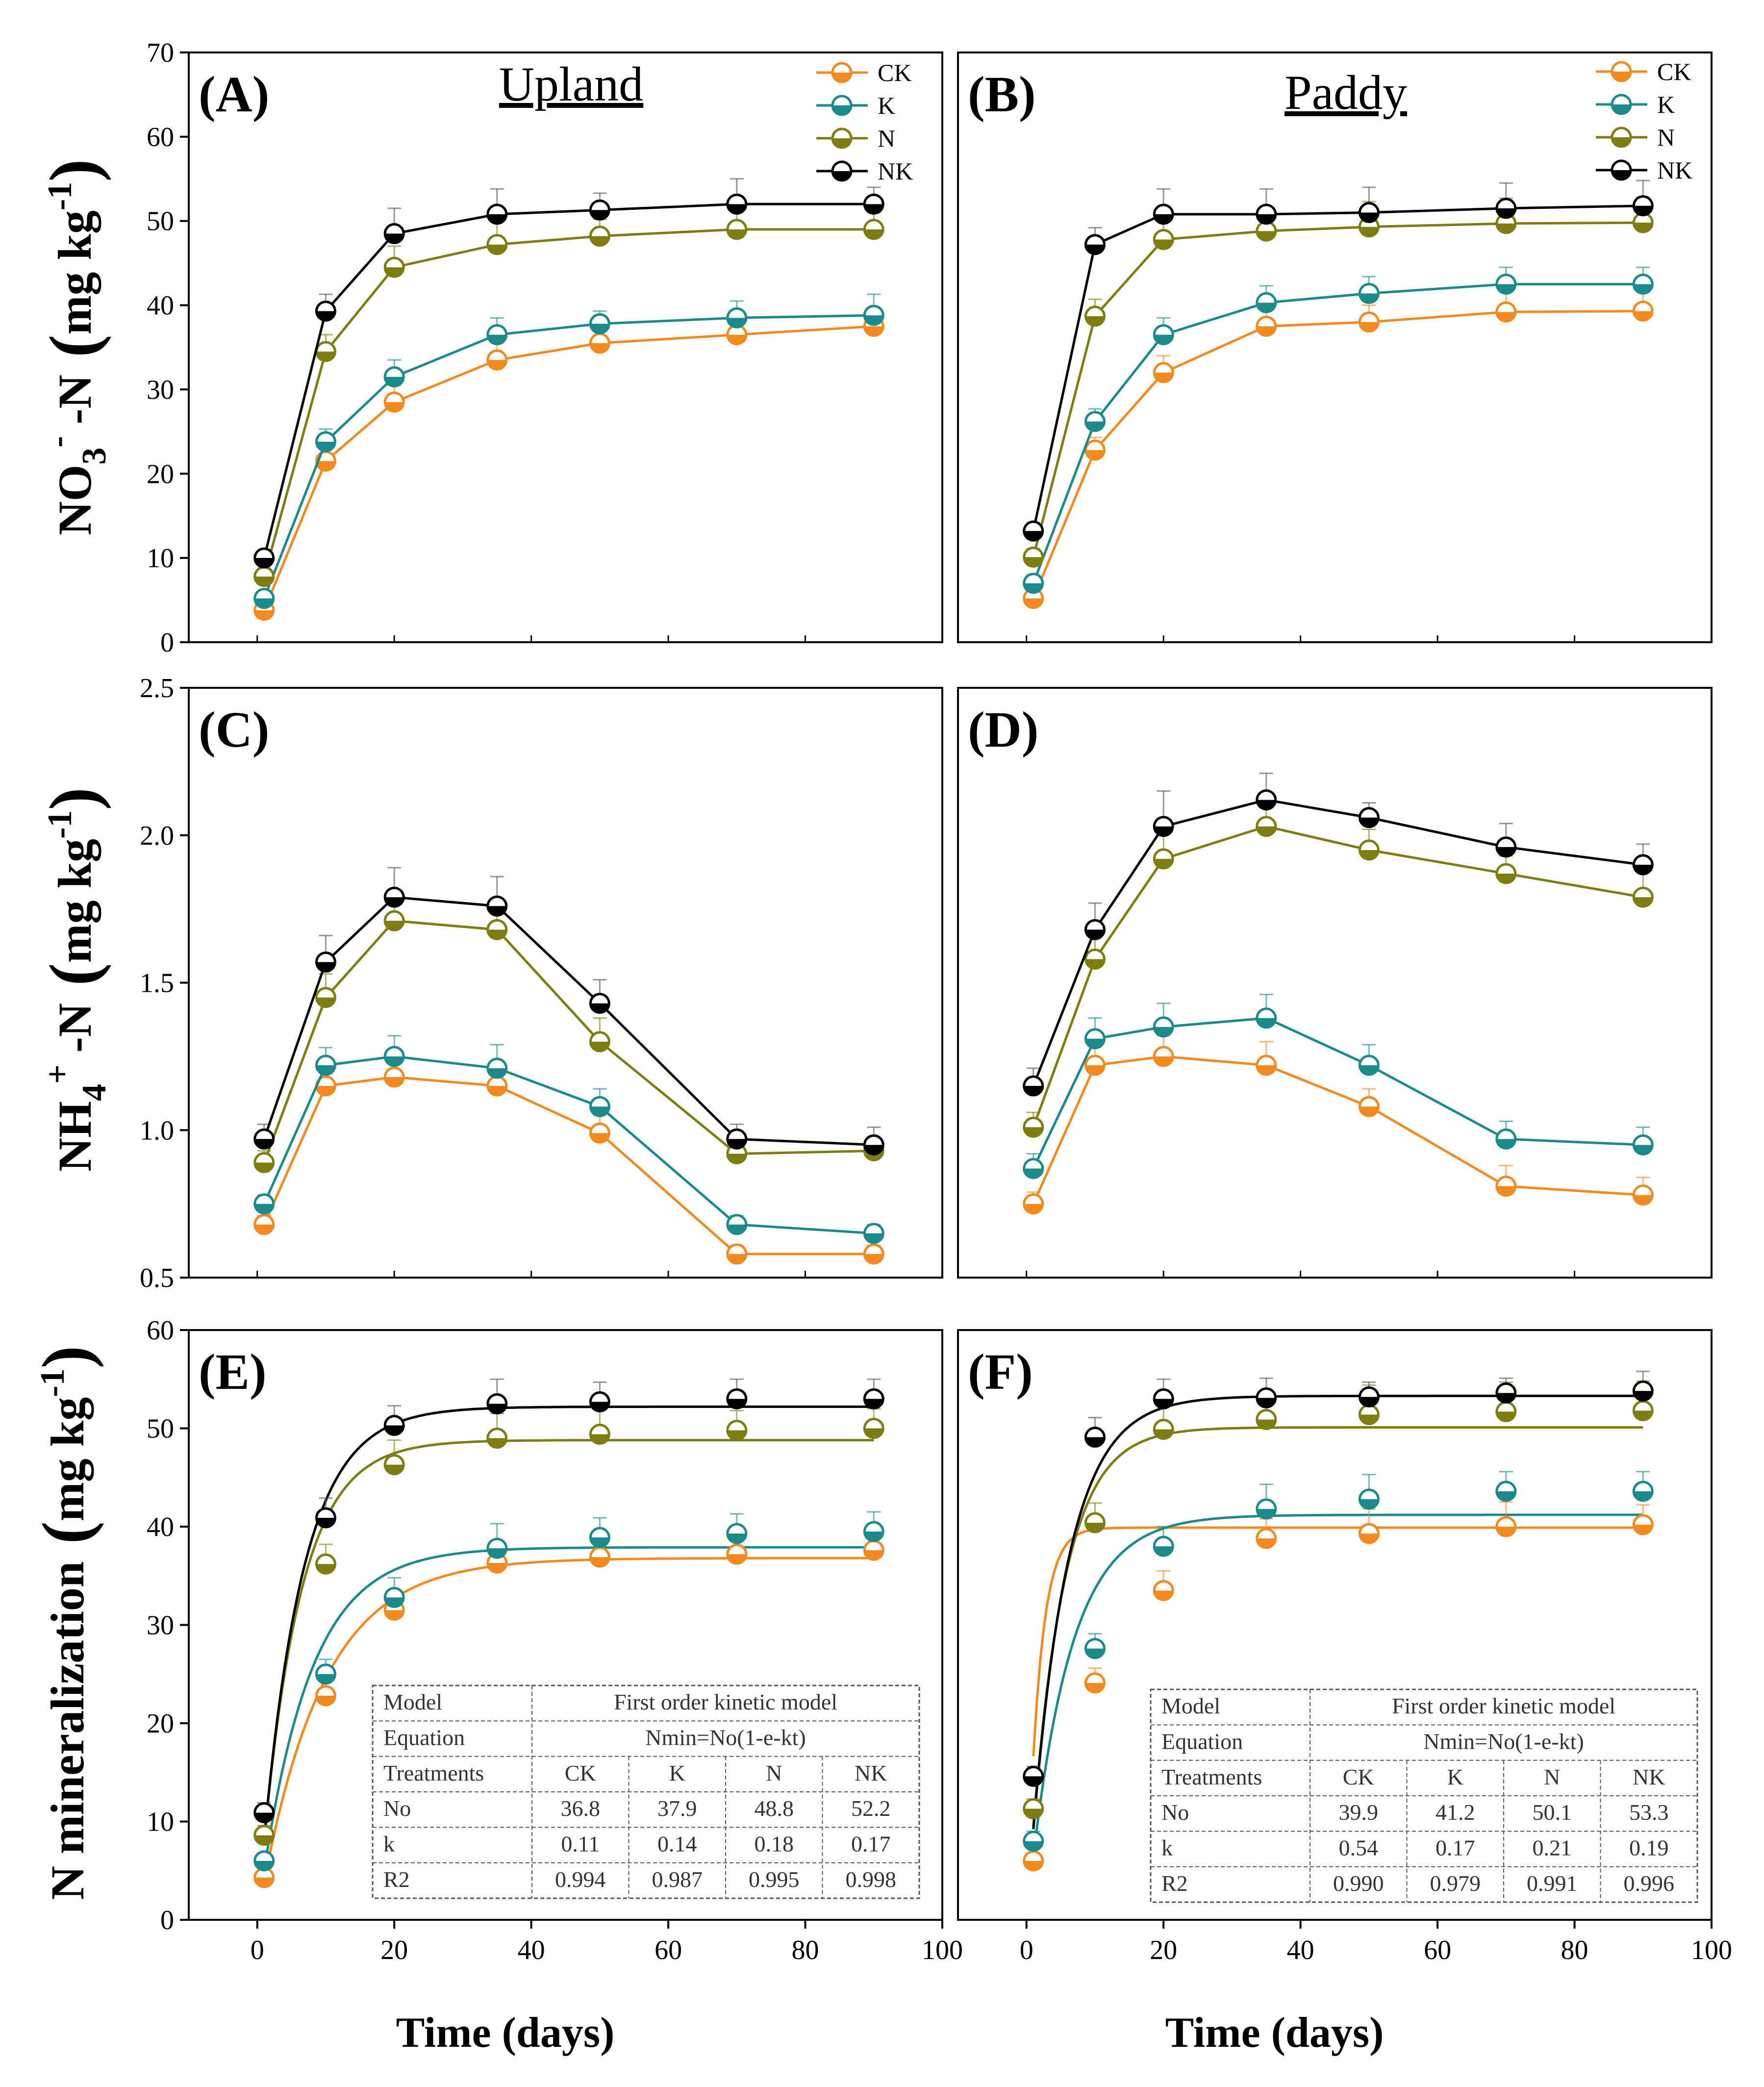 This screenshot has height=2087, width=1764. I want to click on ylabel-paren: ), so click(74, 170).